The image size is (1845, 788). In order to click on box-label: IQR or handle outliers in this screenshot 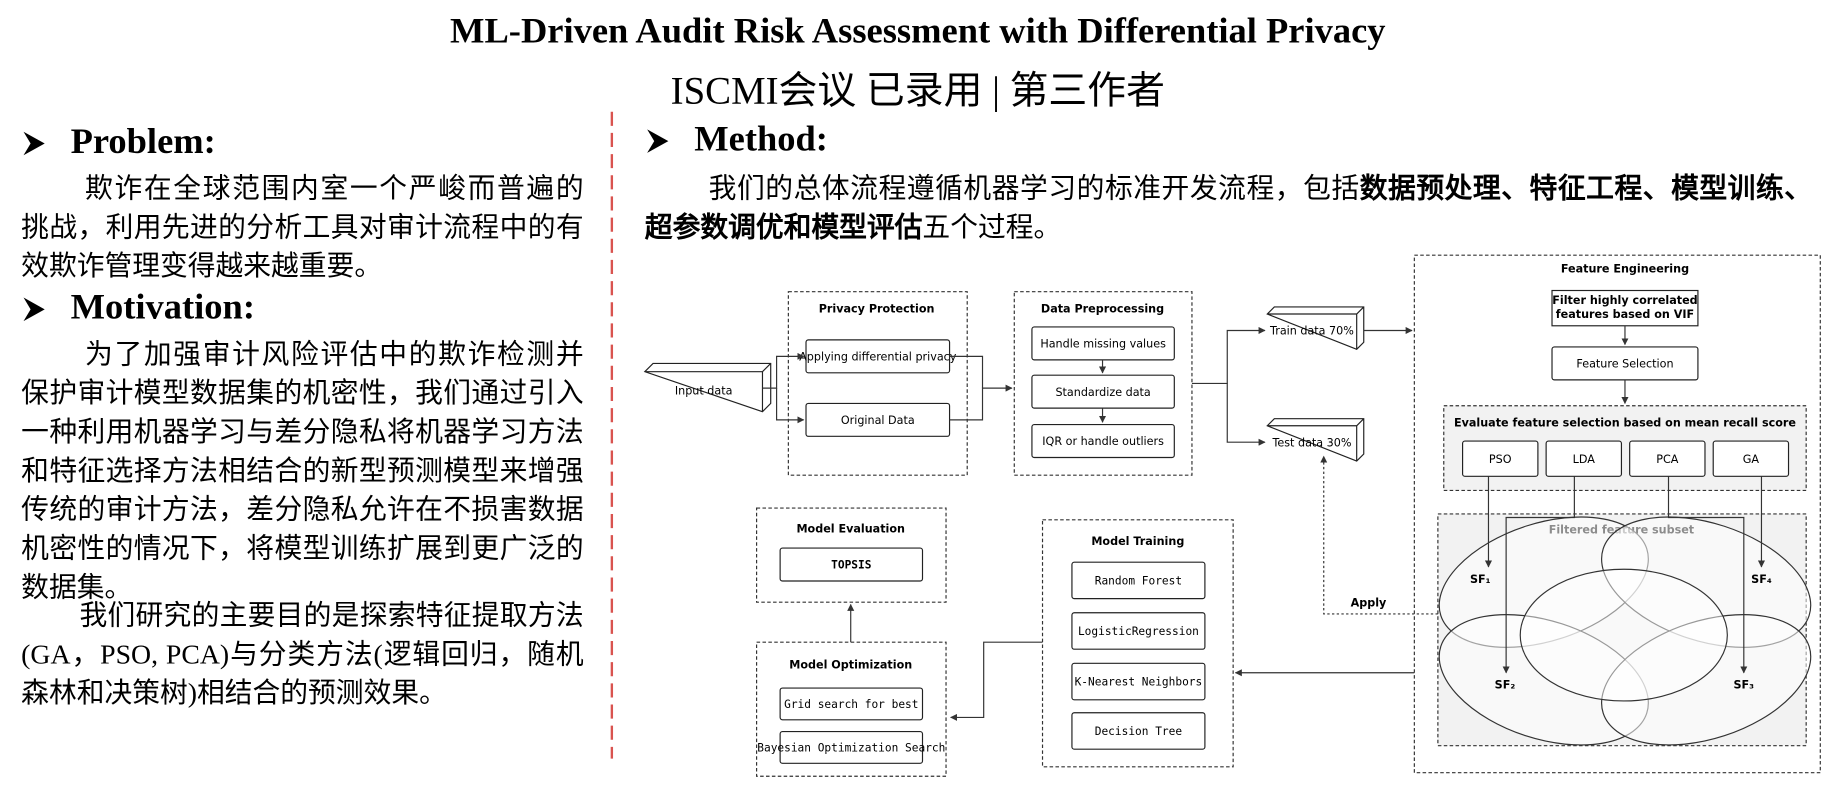, I will do `click(1103, 441)`.